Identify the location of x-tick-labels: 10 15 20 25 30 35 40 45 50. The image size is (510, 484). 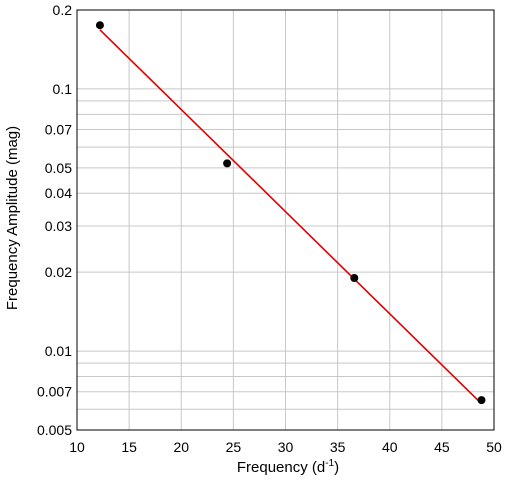
(285, 447).